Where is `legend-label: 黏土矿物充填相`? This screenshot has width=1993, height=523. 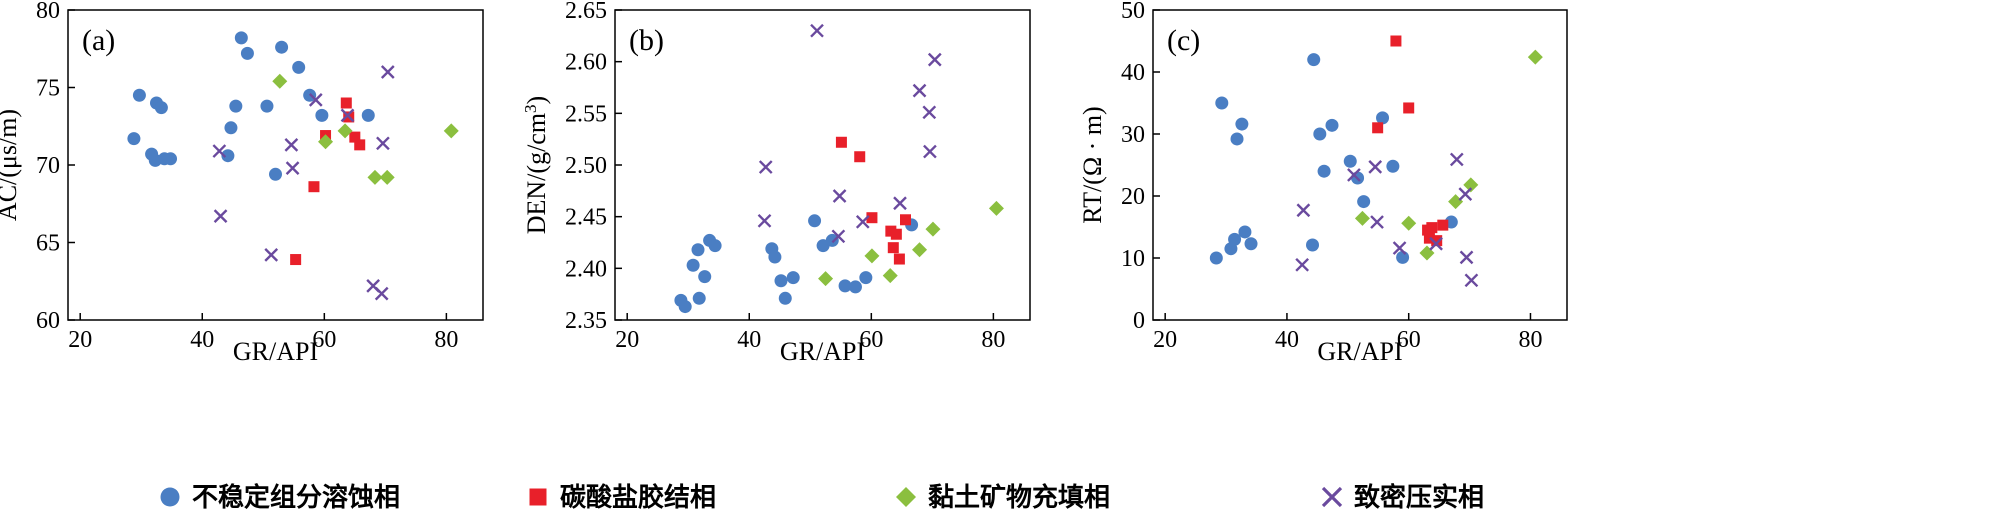
legend-label: 黏土矿物充填相 is located at coordinates (1019, 497).